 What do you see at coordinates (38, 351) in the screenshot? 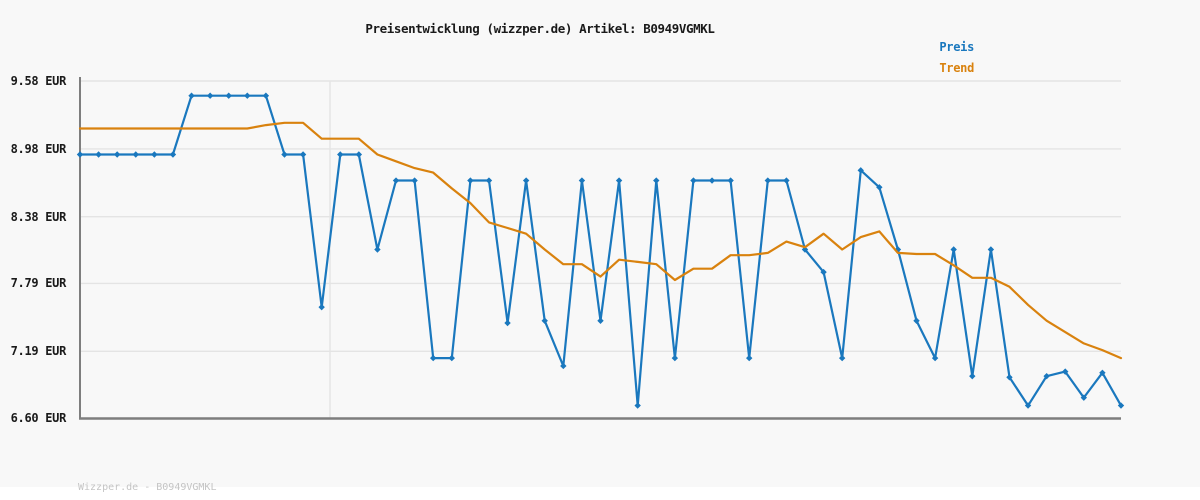
I see `y-axis-label: 7.19 EUR` at bounding box center [38, 351].